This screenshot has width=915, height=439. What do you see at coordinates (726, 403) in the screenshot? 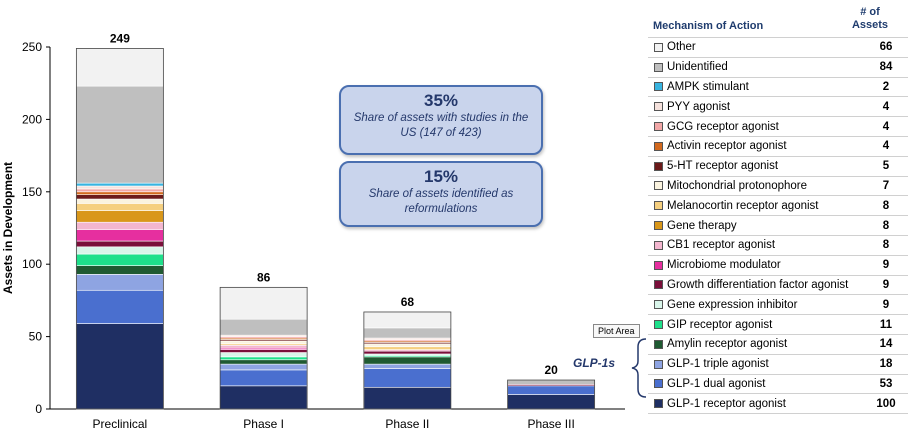
I see `legend-label: GLP-1 receptor agonist` at bounding box center [726, 403].